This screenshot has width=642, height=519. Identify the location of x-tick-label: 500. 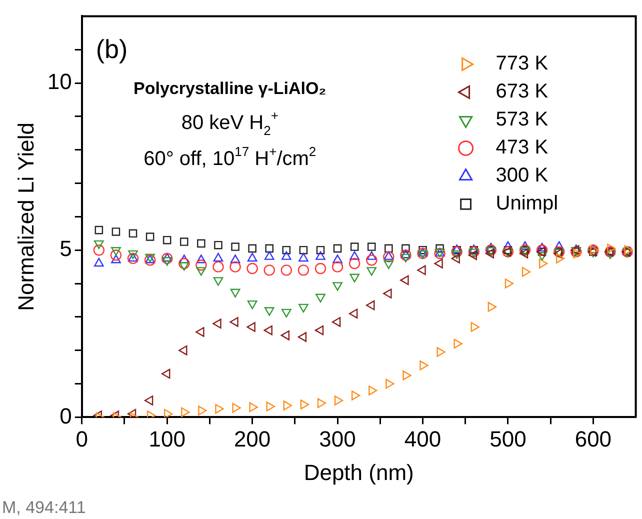
(508, 439).